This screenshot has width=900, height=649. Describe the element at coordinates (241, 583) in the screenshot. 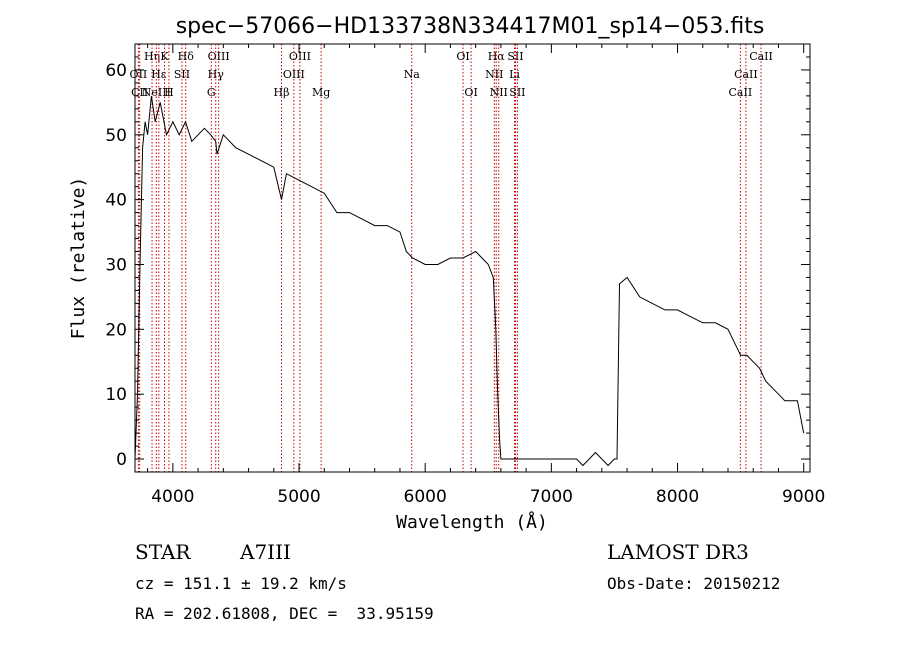

I see `redshift-value: cz = 151.1 ± 19.2 km/s` at that location.